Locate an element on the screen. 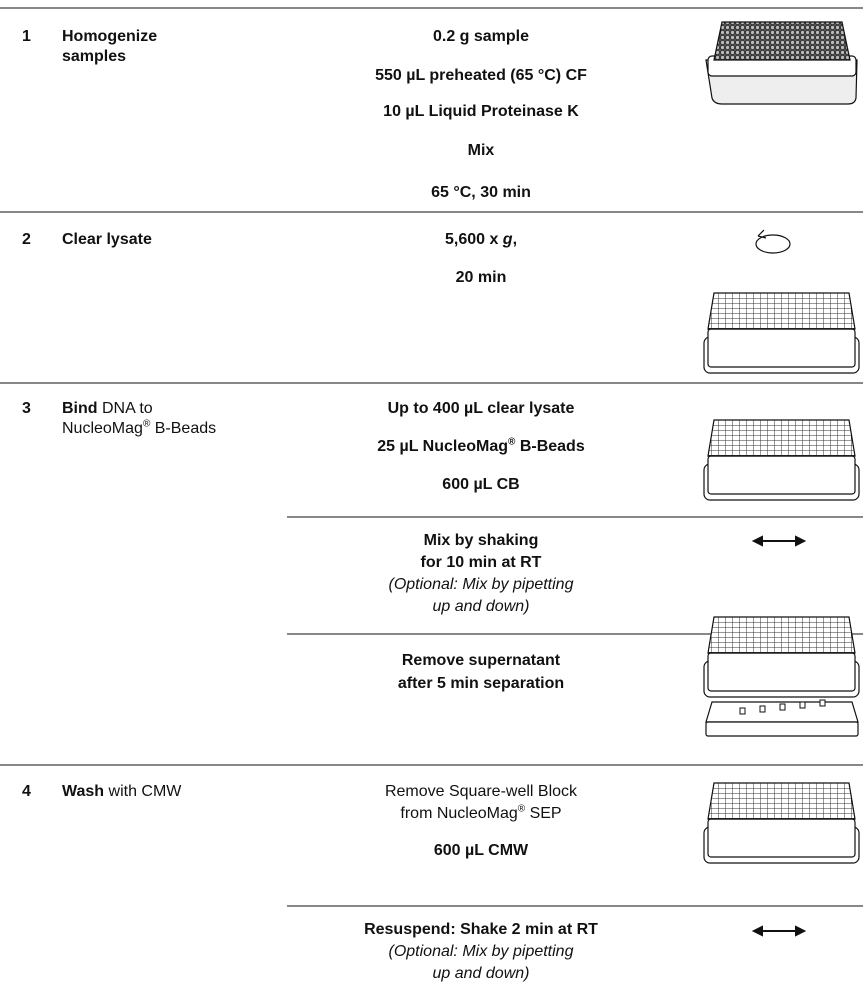 The width and height of the screenshot is (863, 997). label-text: ® is located at coordinates (146, 424).